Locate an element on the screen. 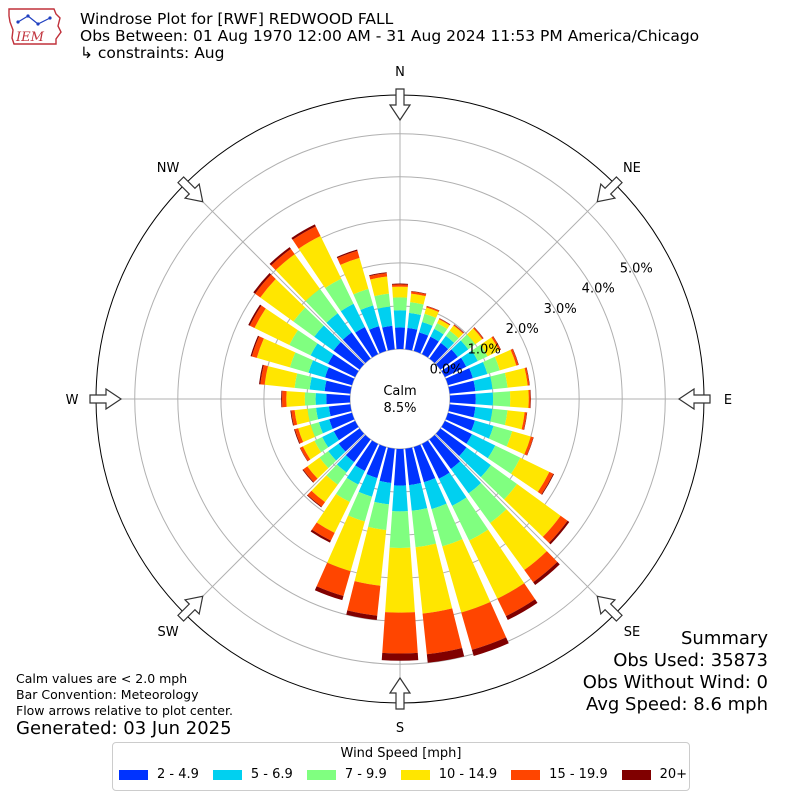 This screenshot has width=800, height=800. bar-dir210-bin5 is located at coordinates (320, 536).